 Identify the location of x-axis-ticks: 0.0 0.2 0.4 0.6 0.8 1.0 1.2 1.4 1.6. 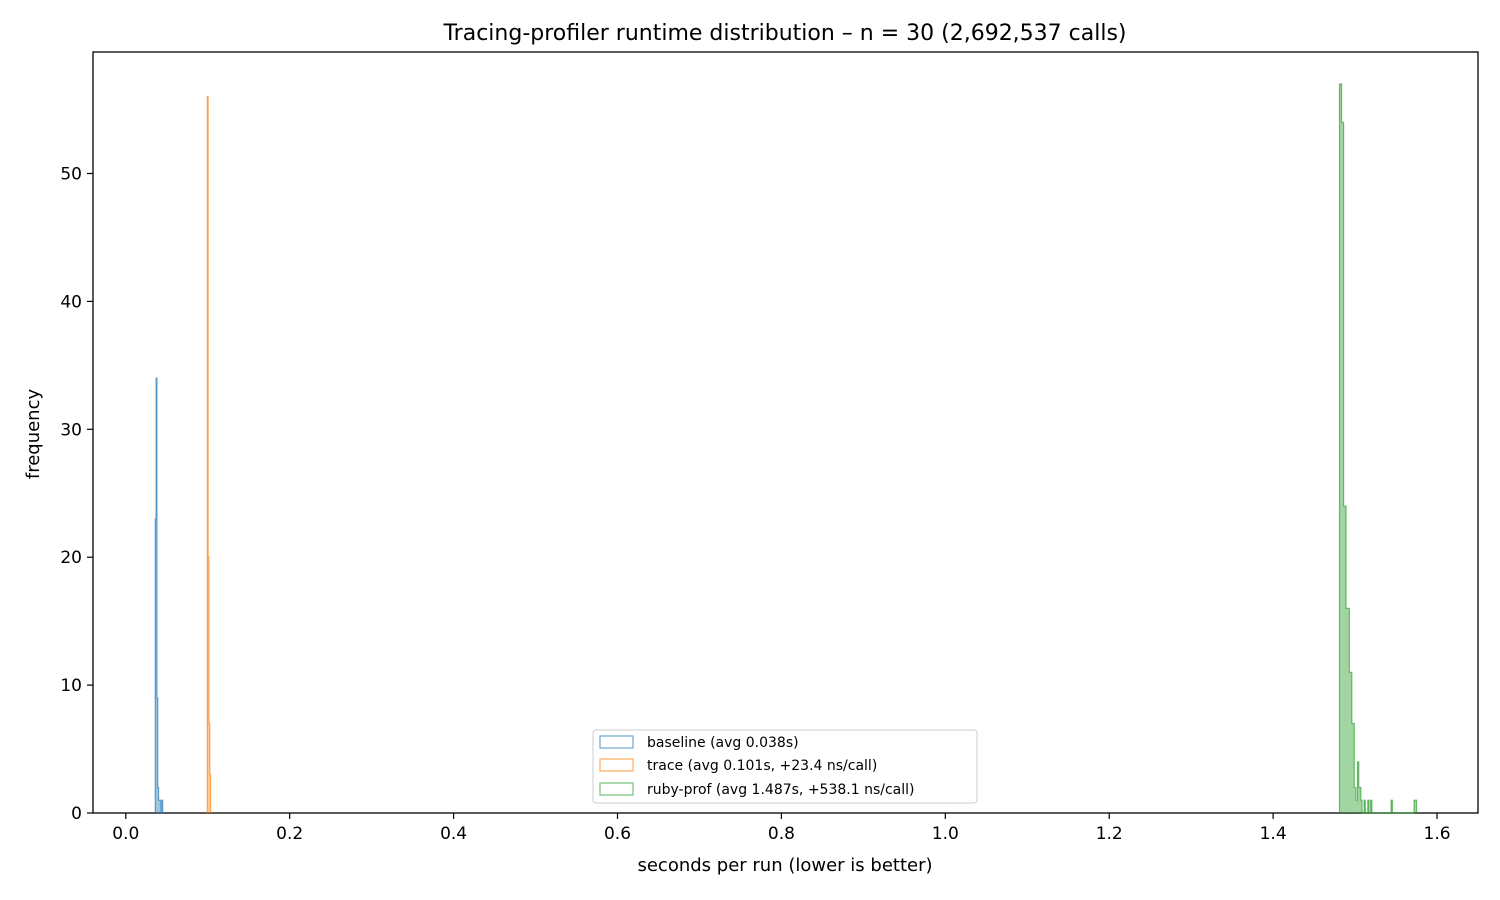
(781, 828).